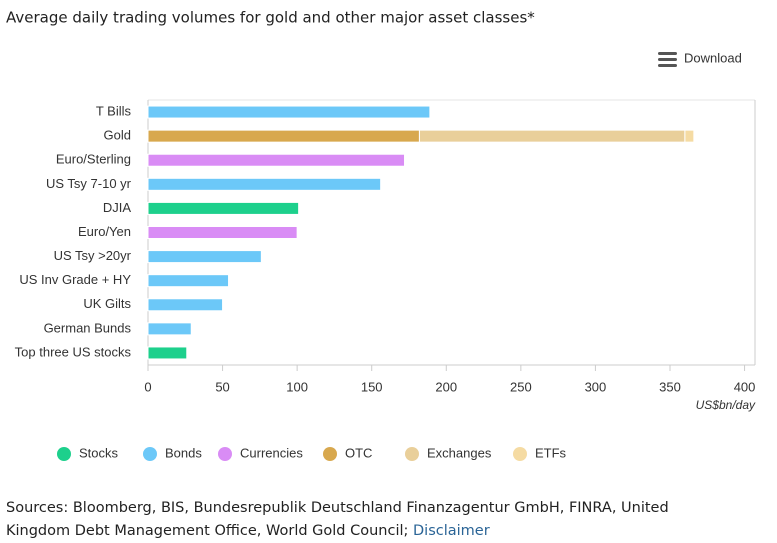 The height and width of the screenshot is (543, 777). What do you see at coordinates (521, 386) in the screenshot?
I see `x-tick-label: 250` at bounding box center [521, 386].